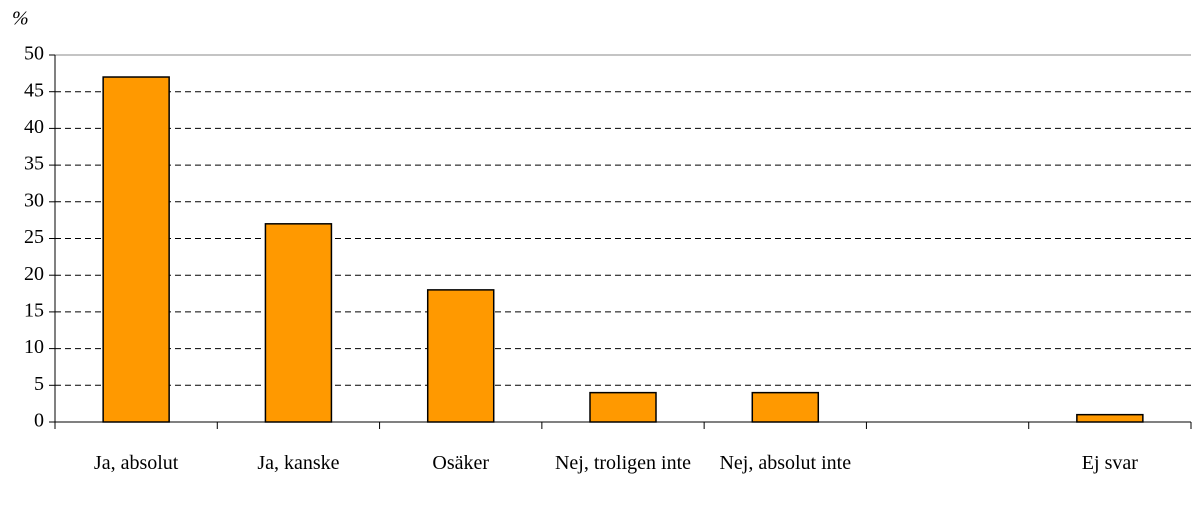  What do you see at coordinates (39, 384) in the screenshot?
I see `y-tick-label: 5` at bounding box center [39, 384].